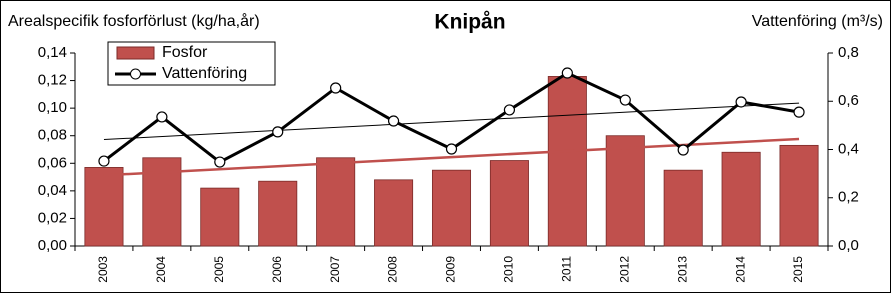 The height and width of the screenshot is (293, 891). Describe the element at coordinates (469, 22) in the screenshot. I see `chart-title: Knipån` at that location.